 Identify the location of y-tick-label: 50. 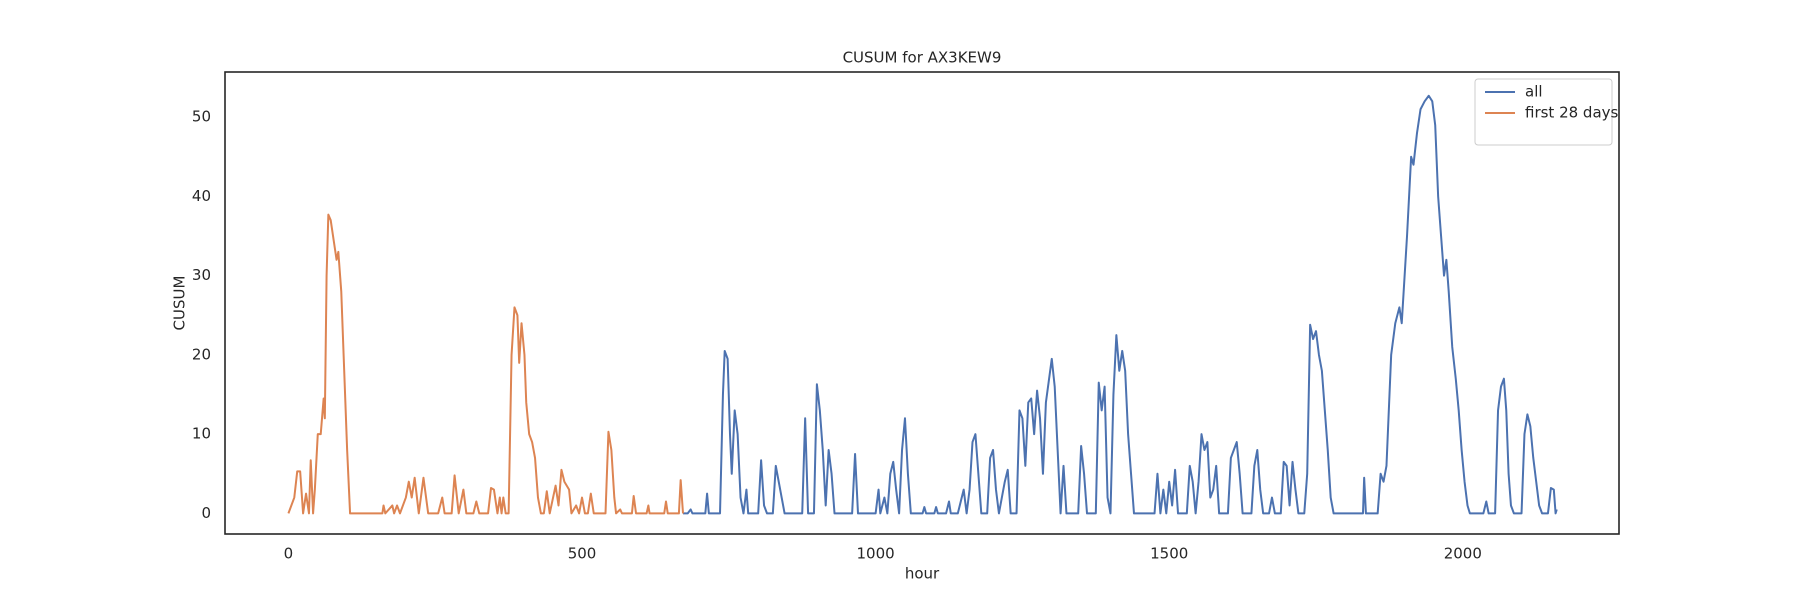
(201, 117).